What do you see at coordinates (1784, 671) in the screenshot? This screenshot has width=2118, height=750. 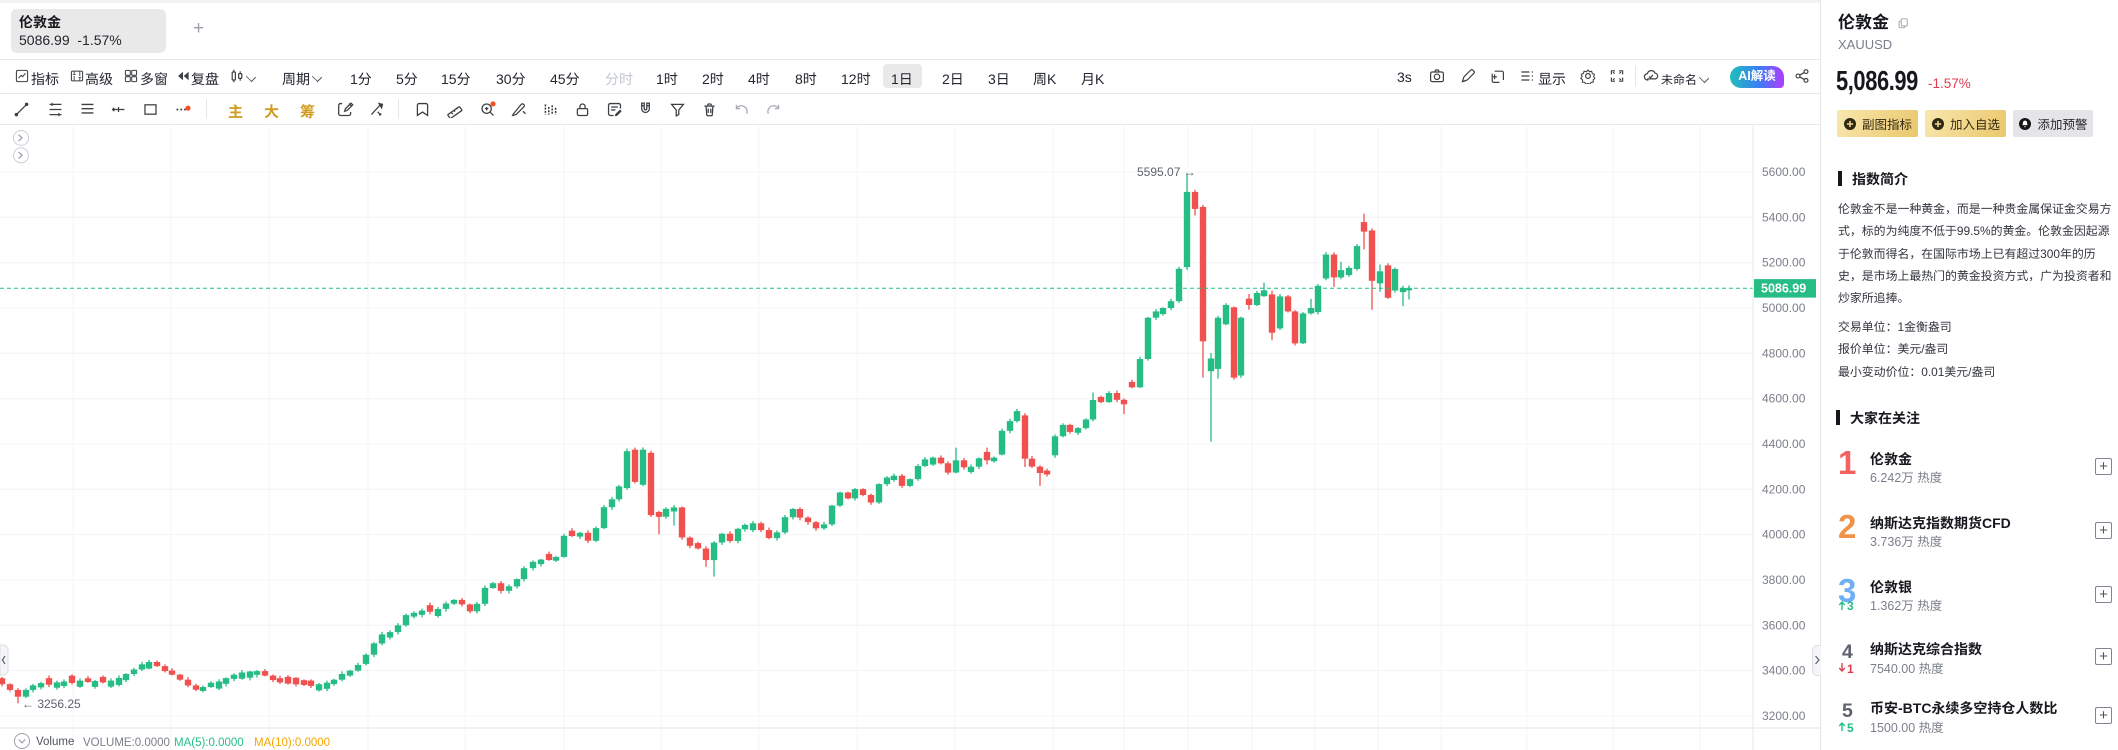 I see `svg-text: 3400.00` at bounding box center [1784, 671].